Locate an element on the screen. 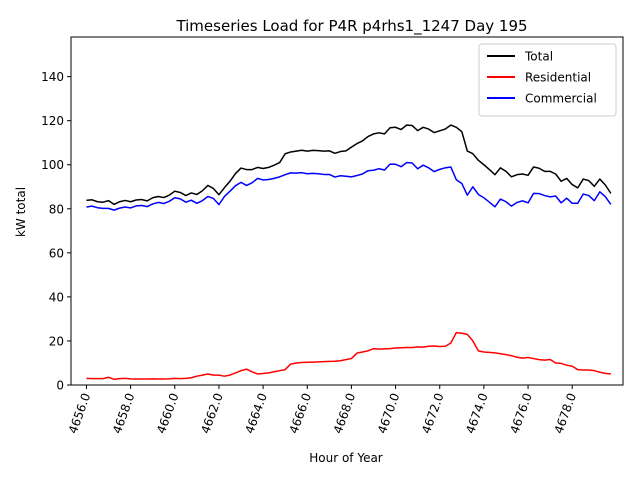 The height and width of the screenshot is (480, 640). y-tick-label: 120 is located at coordinates (52, 121).